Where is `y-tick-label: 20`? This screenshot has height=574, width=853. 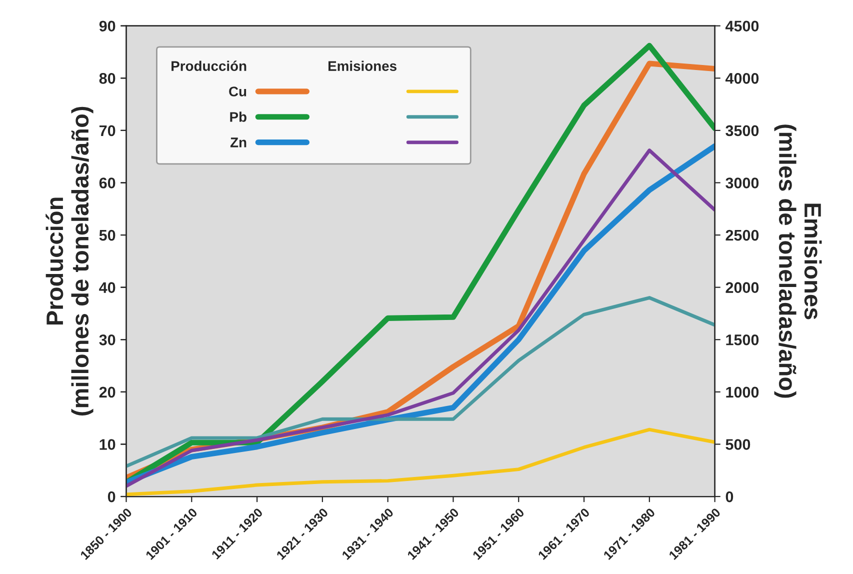
y-tick-label: 20 is located at coordinates (107, 392).